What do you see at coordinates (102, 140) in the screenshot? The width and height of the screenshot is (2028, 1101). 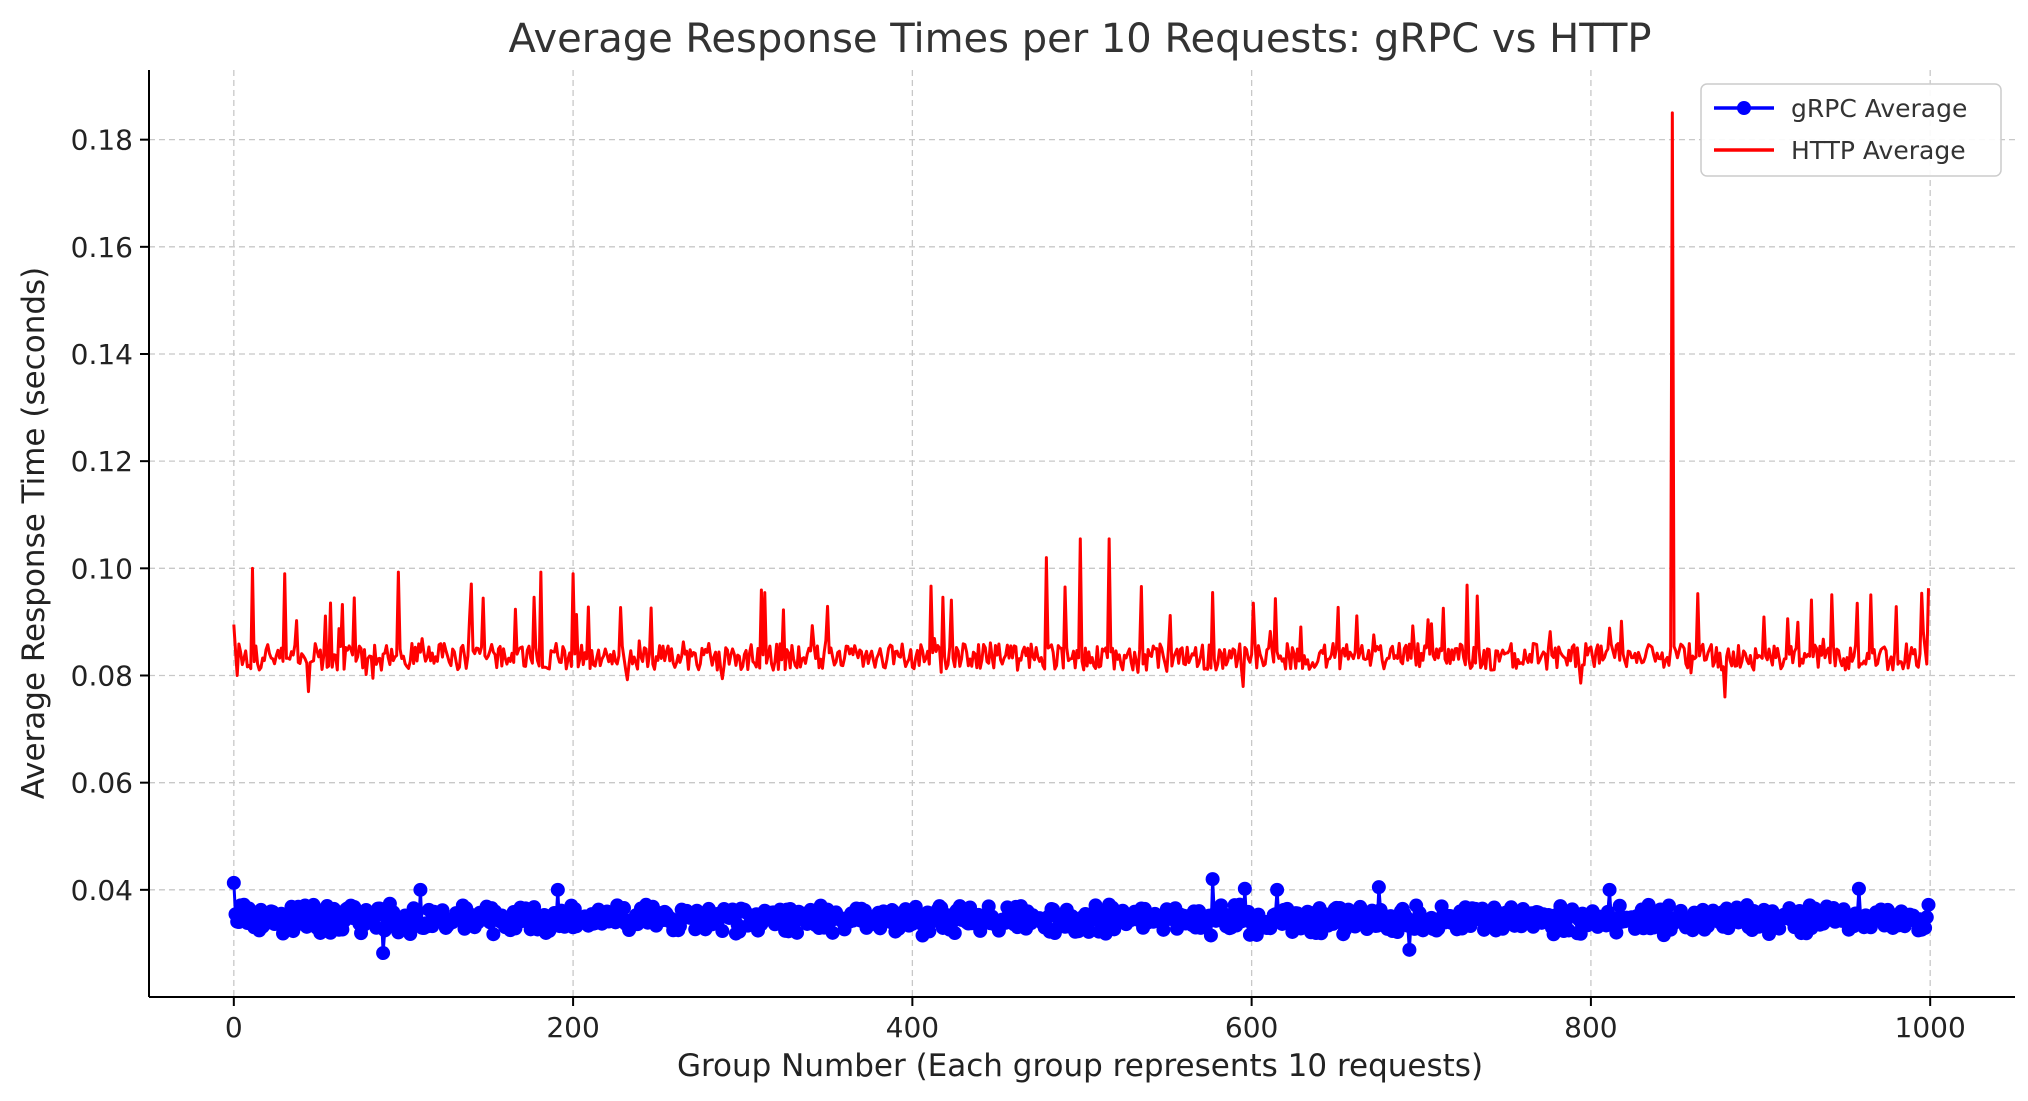 I see `y-tick-label: 0.18` at bounding box center [102, 140].